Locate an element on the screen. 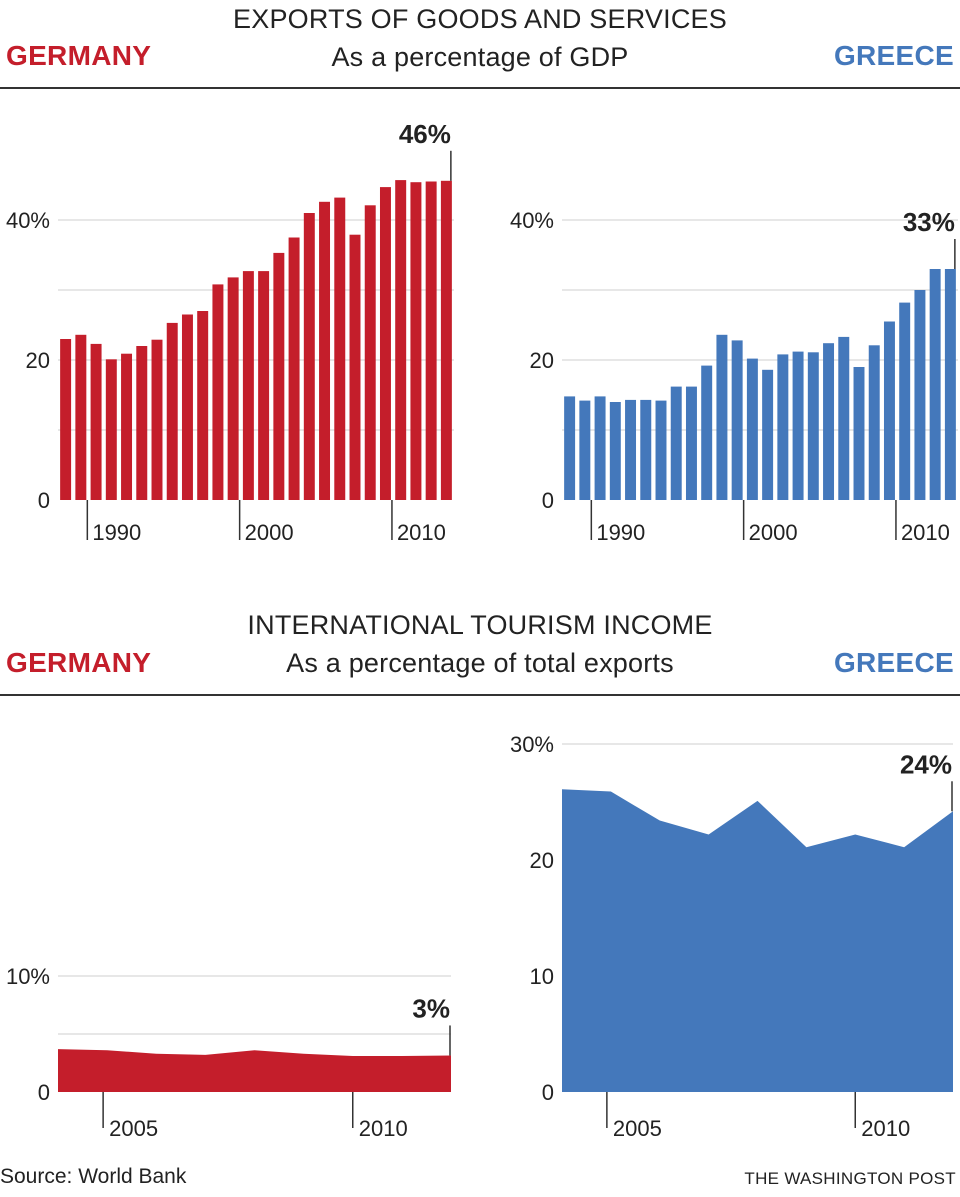 This screenshot has height=1197, width=960. annotation-label: 46% is located at coordinates (425, 134).